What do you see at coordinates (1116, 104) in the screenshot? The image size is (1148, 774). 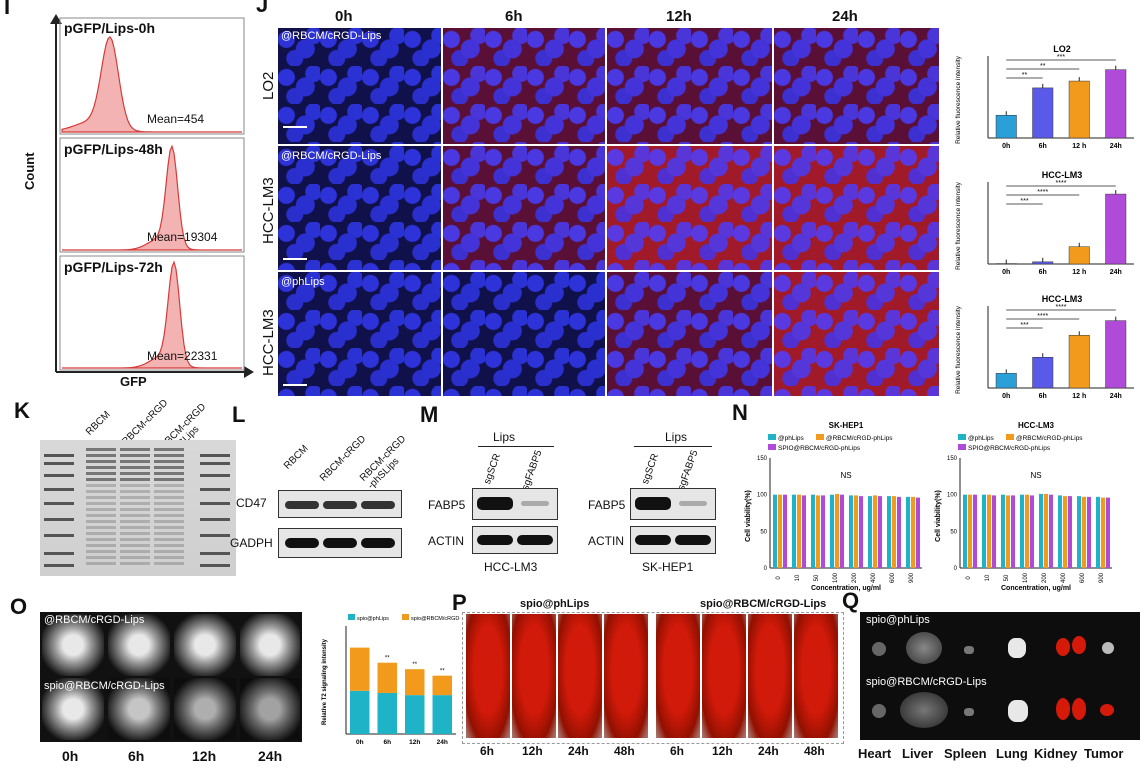 I see `bar-24h` at bounding box center [1116, 104].